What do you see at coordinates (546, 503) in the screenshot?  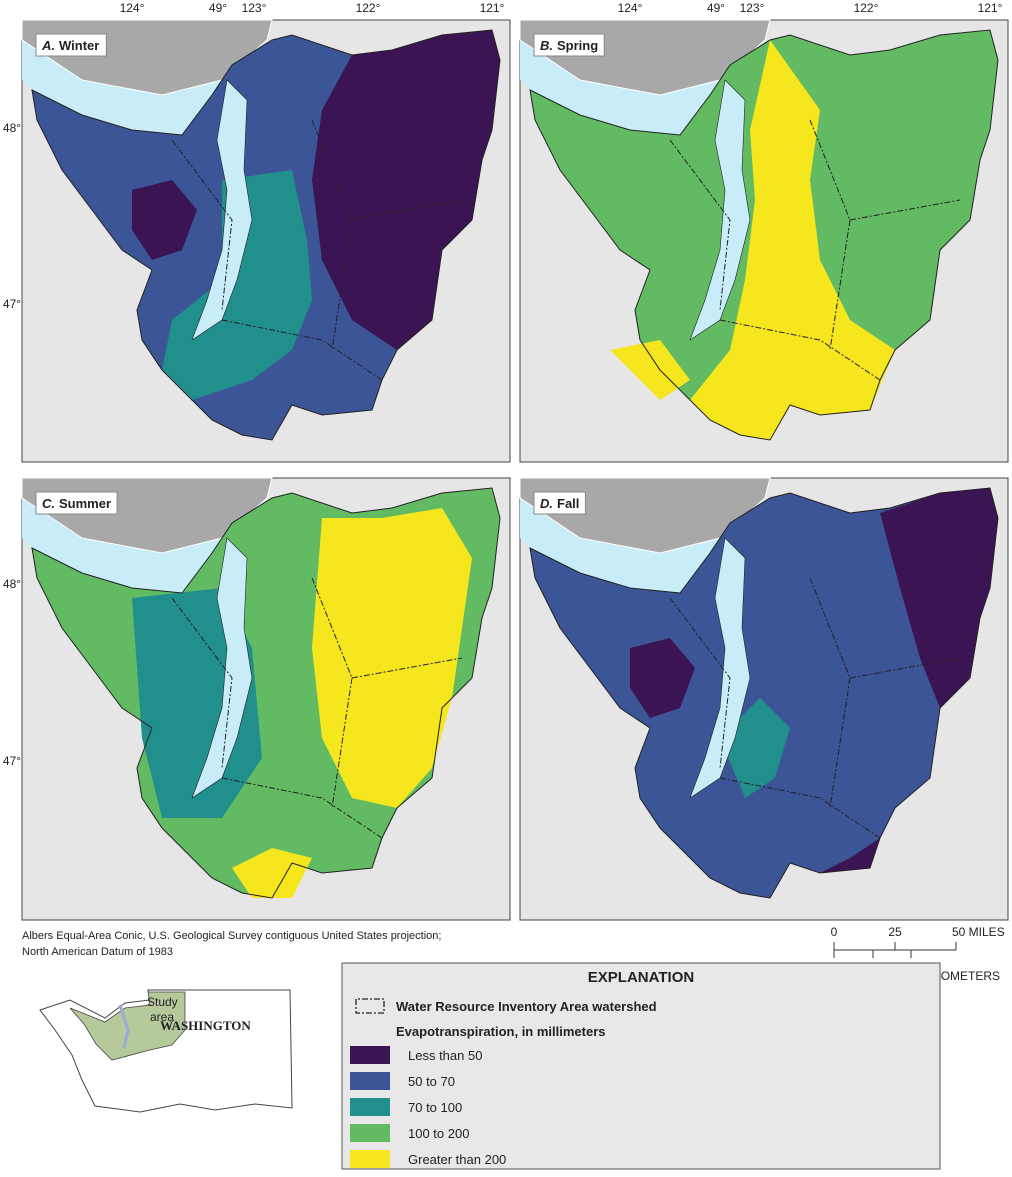 I see `panel-label: D.` at bounding box center [546, 503].